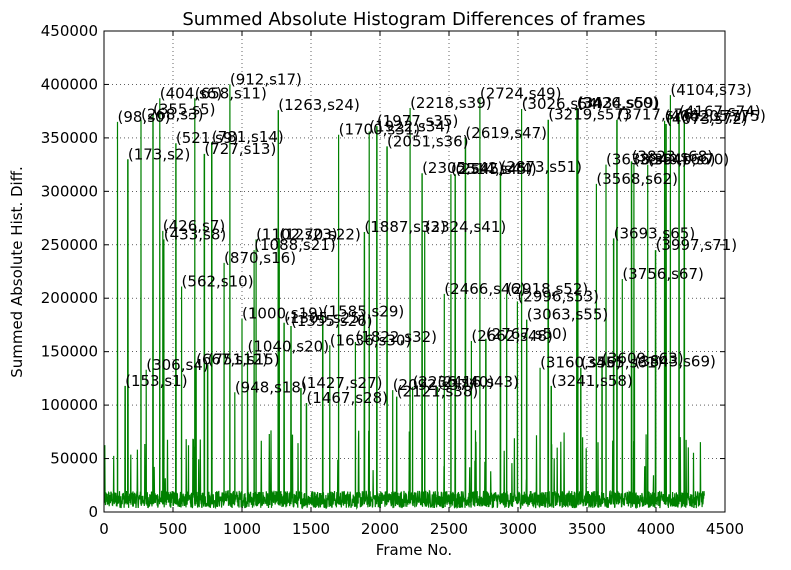  Describe the element at coordinates (319, 105) in the screenshot. I see `spike-annotation: (1263,s24)` at that location.